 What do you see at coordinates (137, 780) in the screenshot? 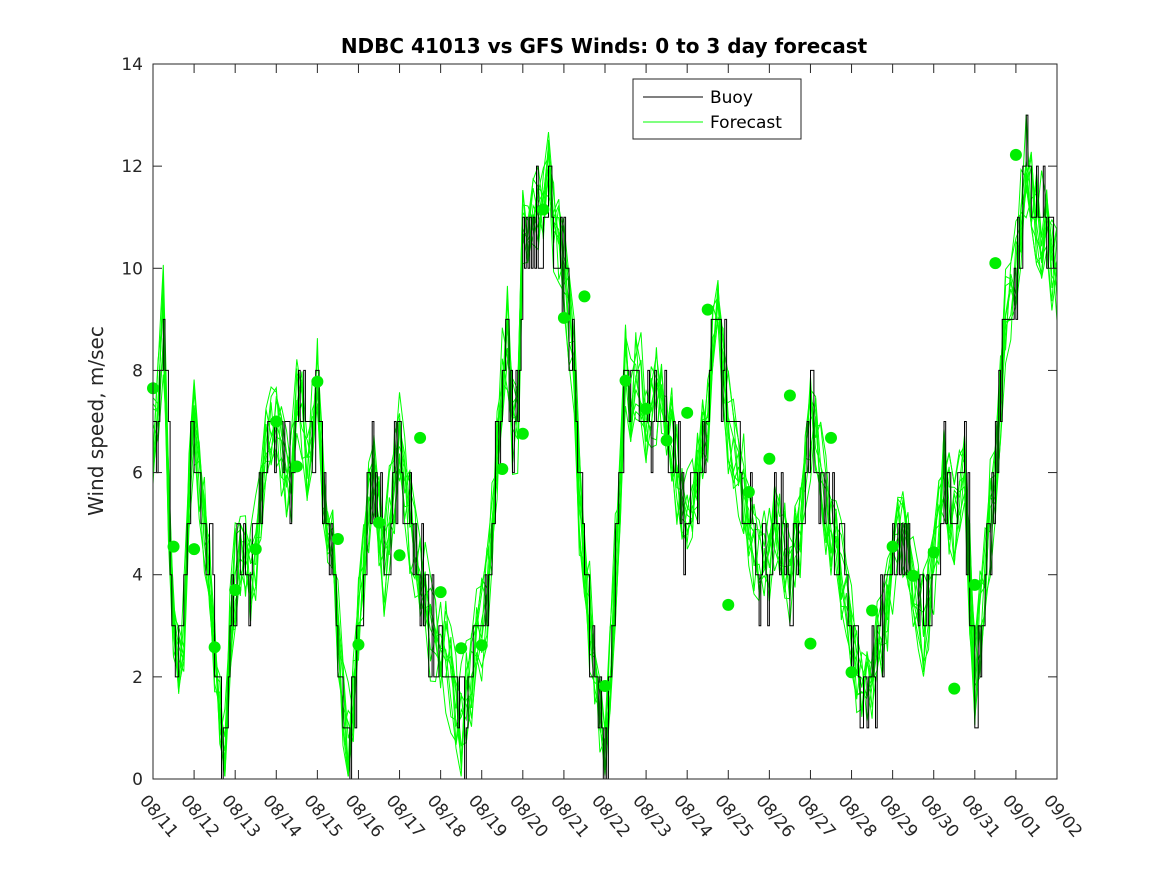
I see `y-tick-label: 0` at bounding box center [137, 780].